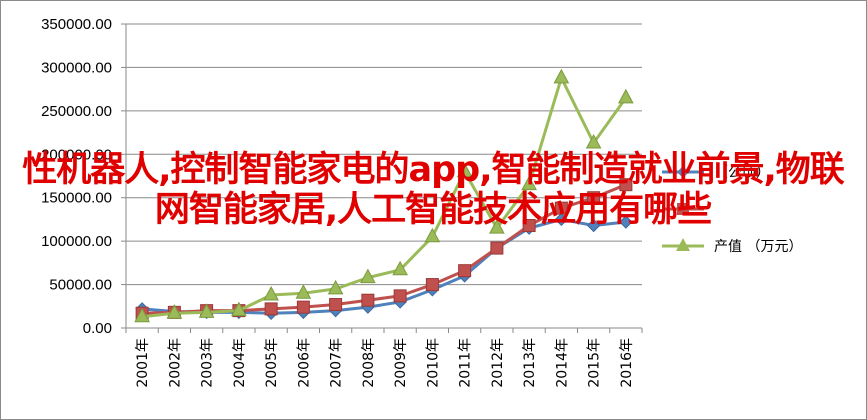 The height and width of the screenshot is (420, 867). I want to click on y-tick-label: 50000.00, so click(80, 285).